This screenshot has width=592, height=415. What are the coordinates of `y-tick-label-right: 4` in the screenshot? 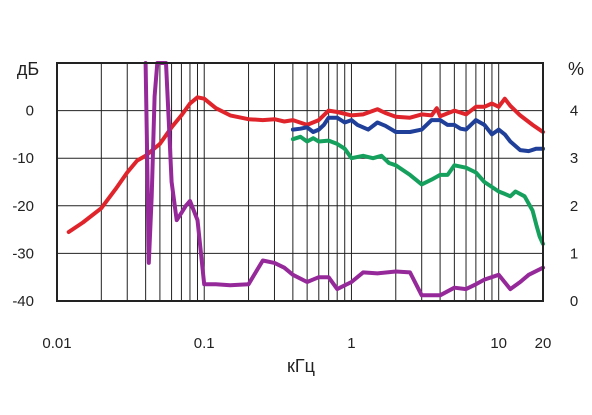 It's located at (574, 111).